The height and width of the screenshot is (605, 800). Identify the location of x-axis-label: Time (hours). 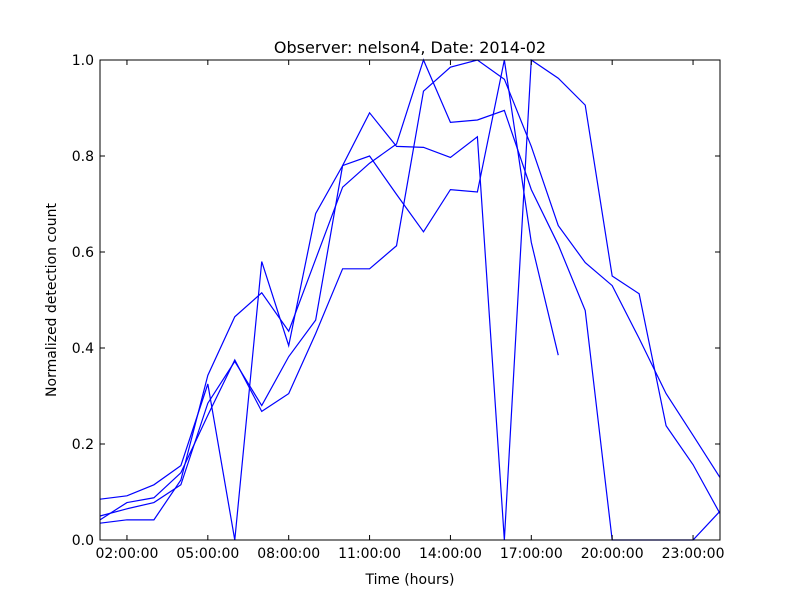
(410, 580).